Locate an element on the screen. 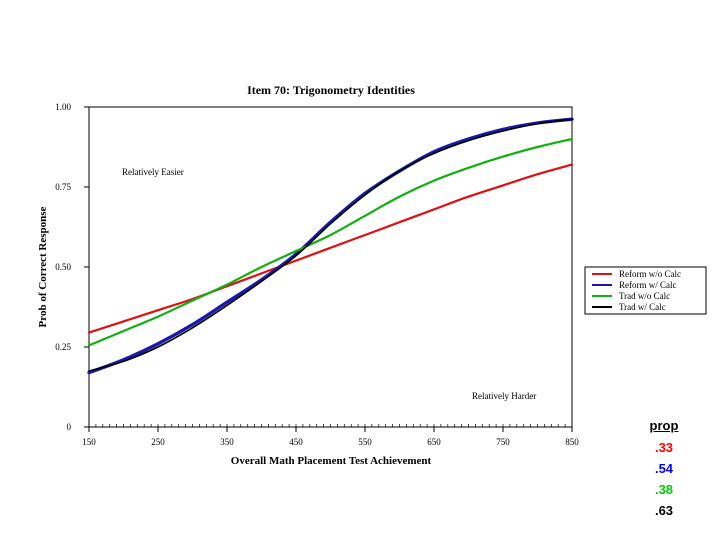 The height and width of the screenshot is (540, 720). prop-value-trad-w-calc: .63 is located at coordinates (664, 510).